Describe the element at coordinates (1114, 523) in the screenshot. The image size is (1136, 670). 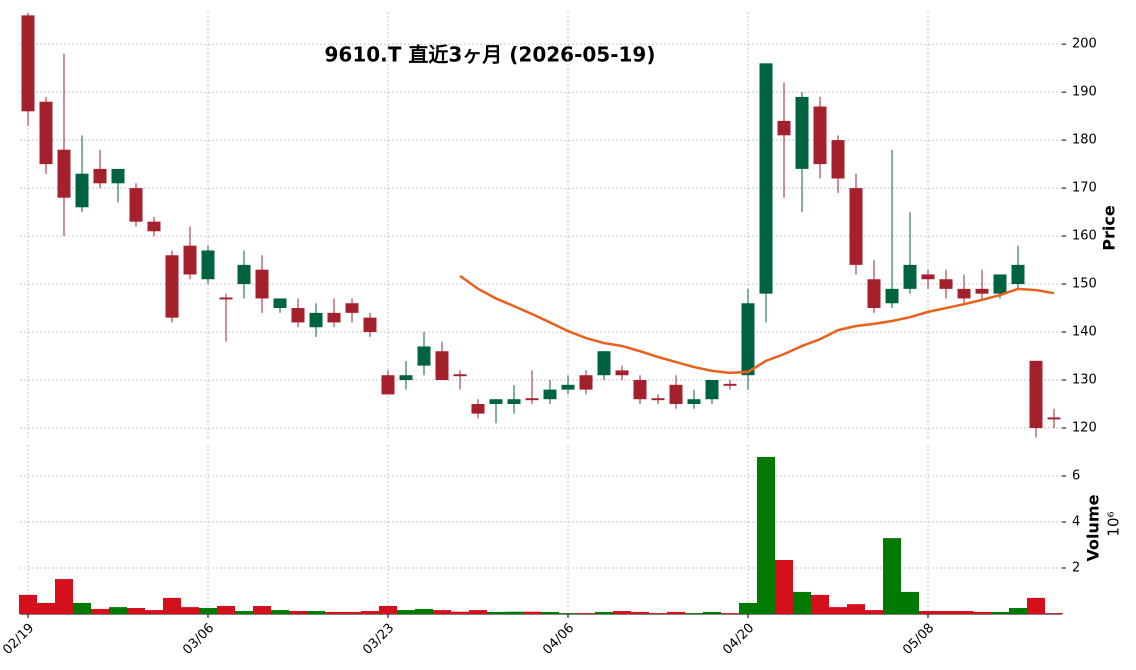
I see `volume-multiplier: 10⁶` at that location.